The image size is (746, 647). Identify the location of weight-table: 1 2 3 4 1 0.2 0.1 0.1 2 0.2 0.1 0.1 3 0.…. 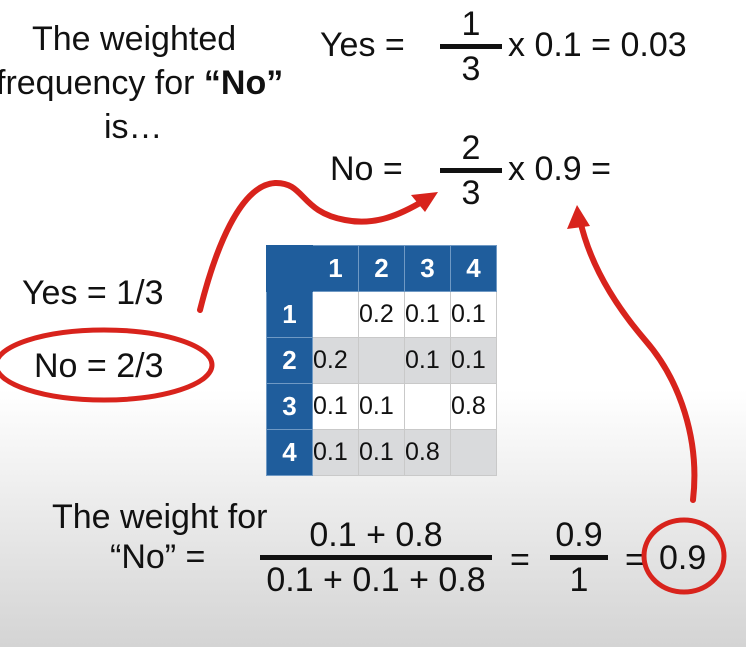
(381, 360).